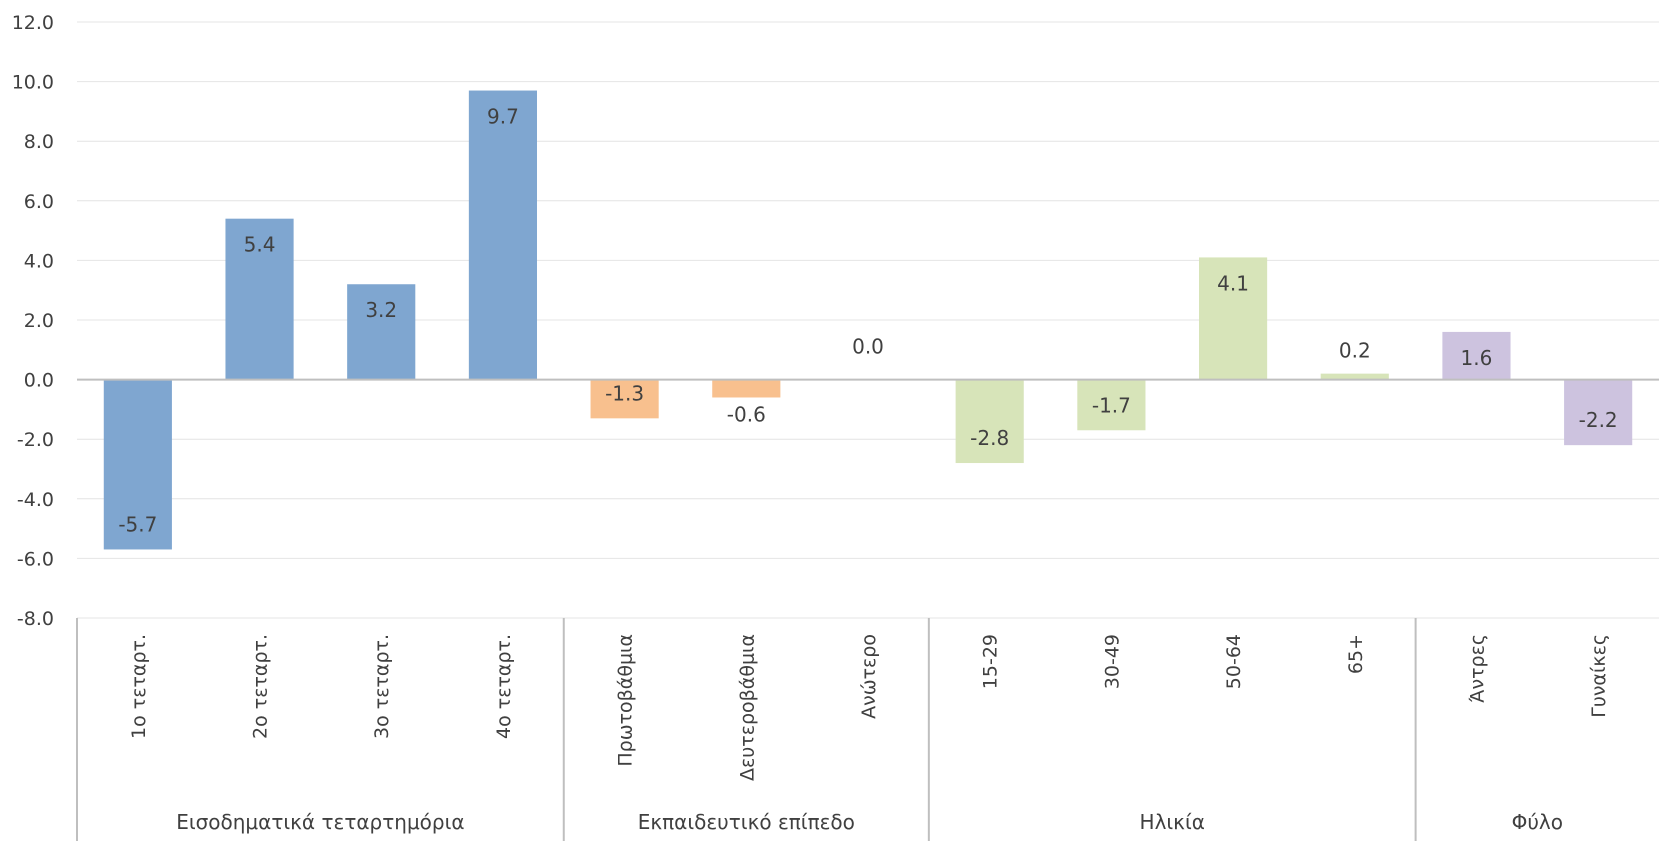 This screenshot has height=841, width=1659. I want to click on y-tick-label: 2.0, so click(39, 321).